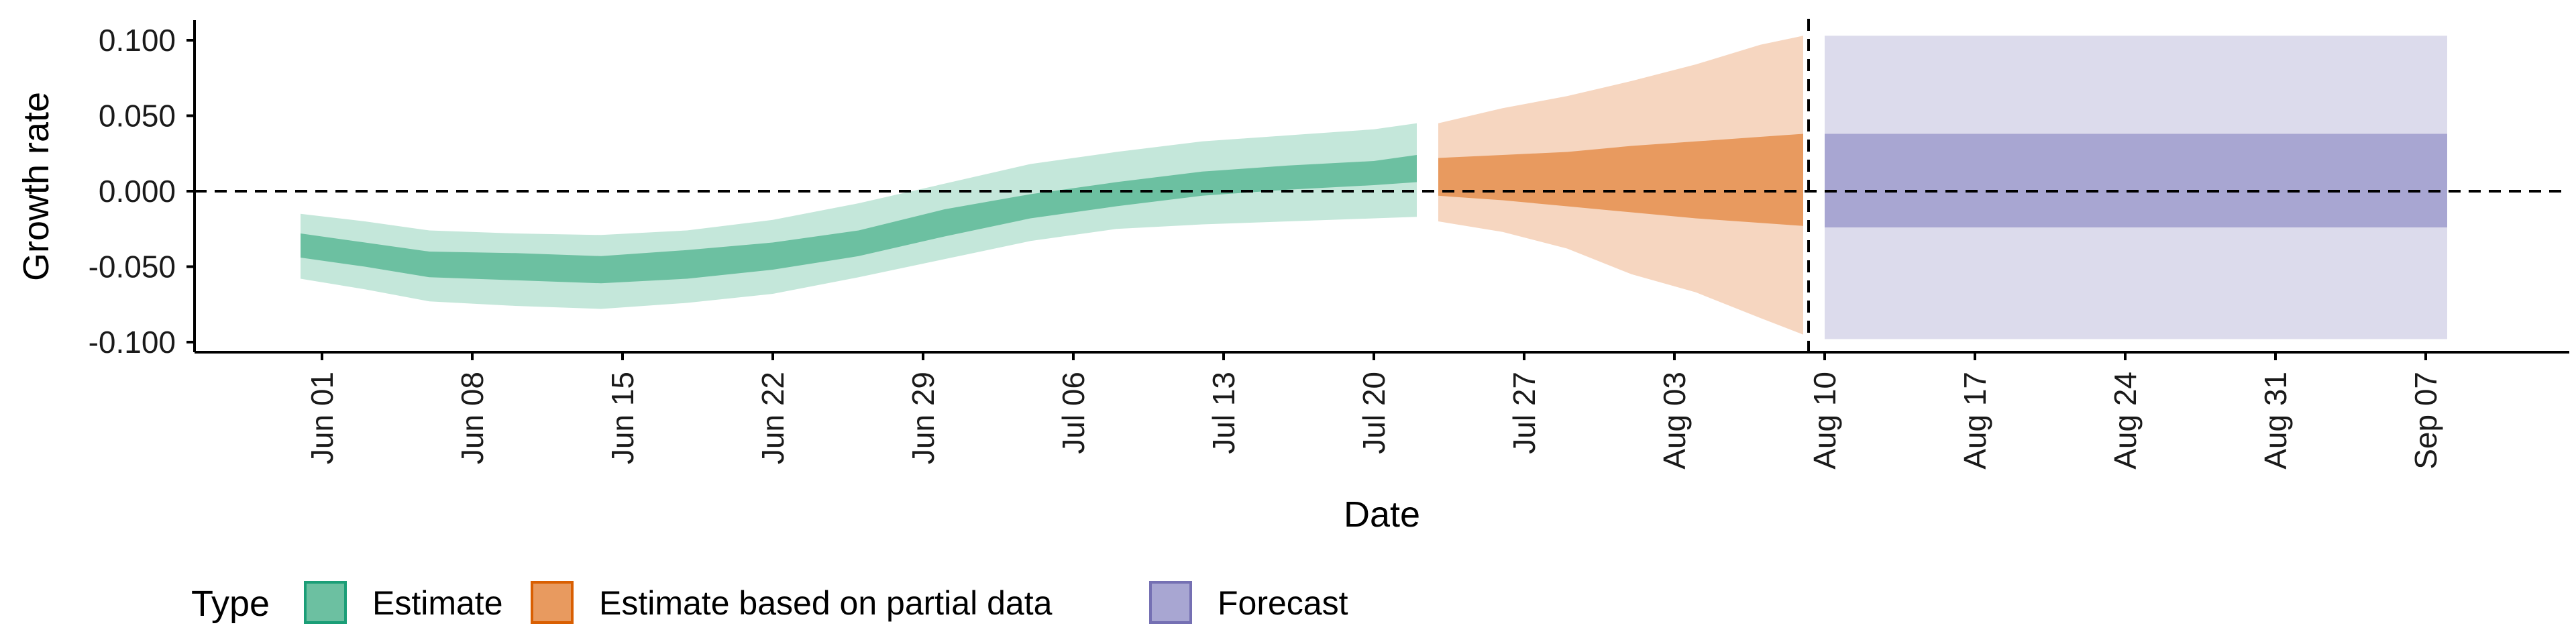  I want to click on y-axis-ticks: 0.100 0.050 0.000 -0.050 -0.100, so click(142, 191).